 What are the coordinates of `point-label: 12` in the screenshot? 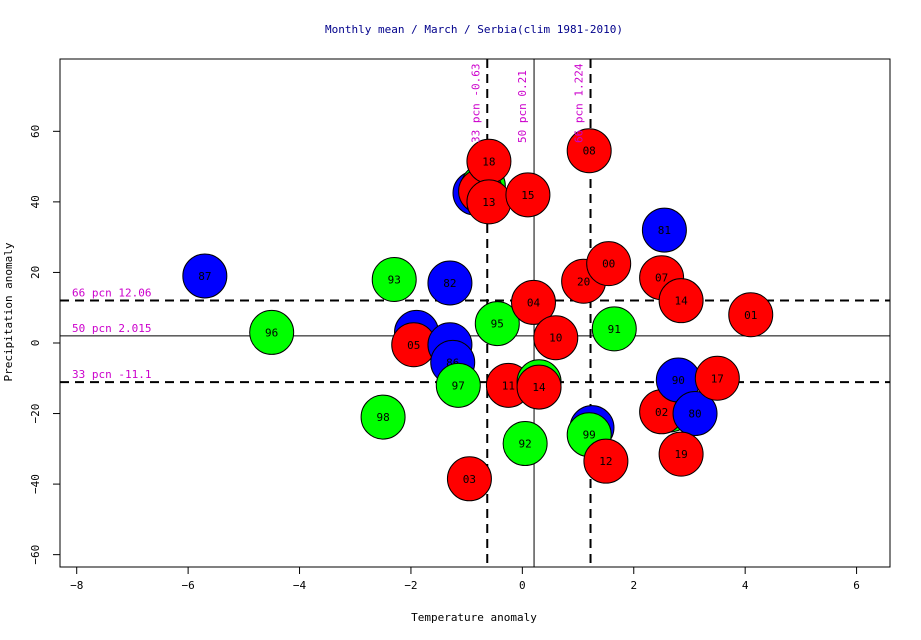 It's located at (605, 461).